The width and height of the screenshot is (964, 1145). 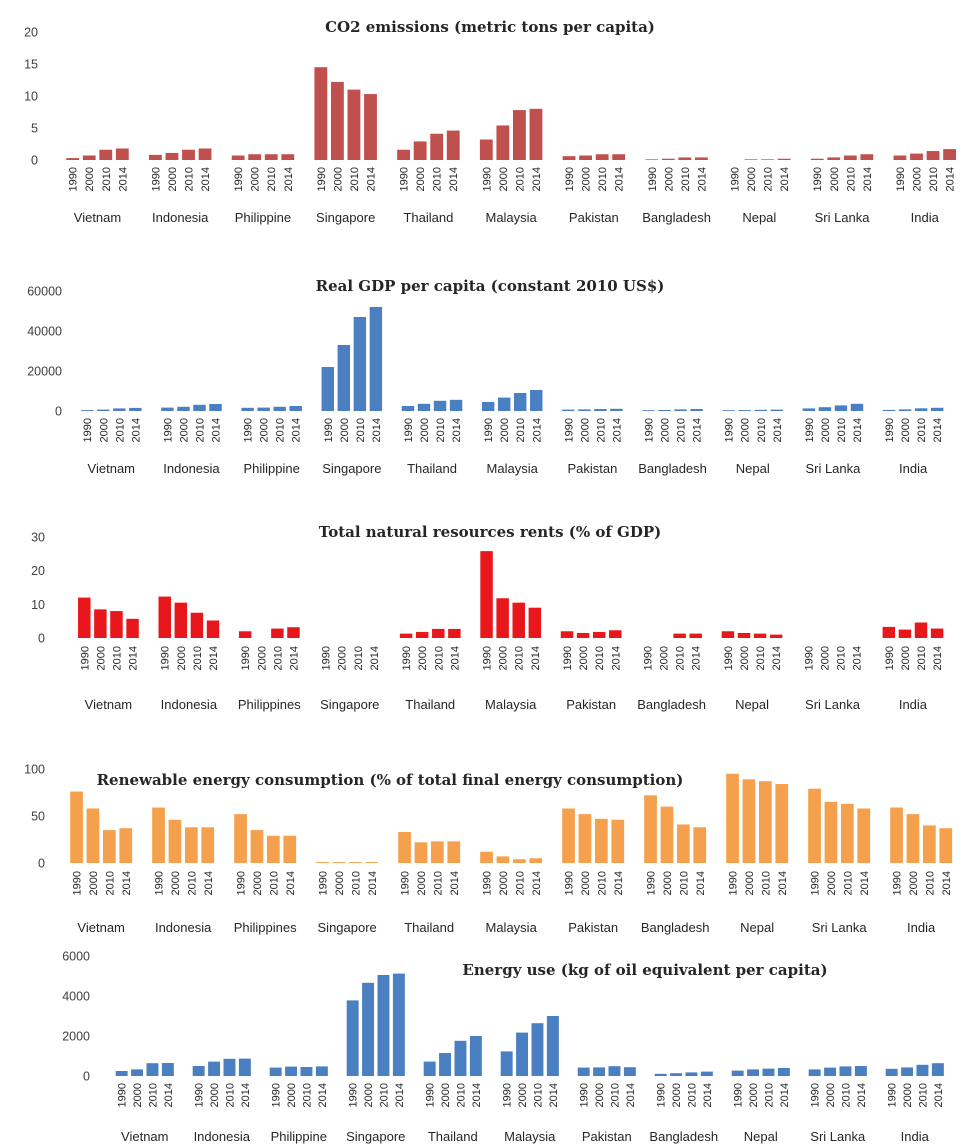 I want to click on bar-vietnam-2000, so click(x=137, y=1072).